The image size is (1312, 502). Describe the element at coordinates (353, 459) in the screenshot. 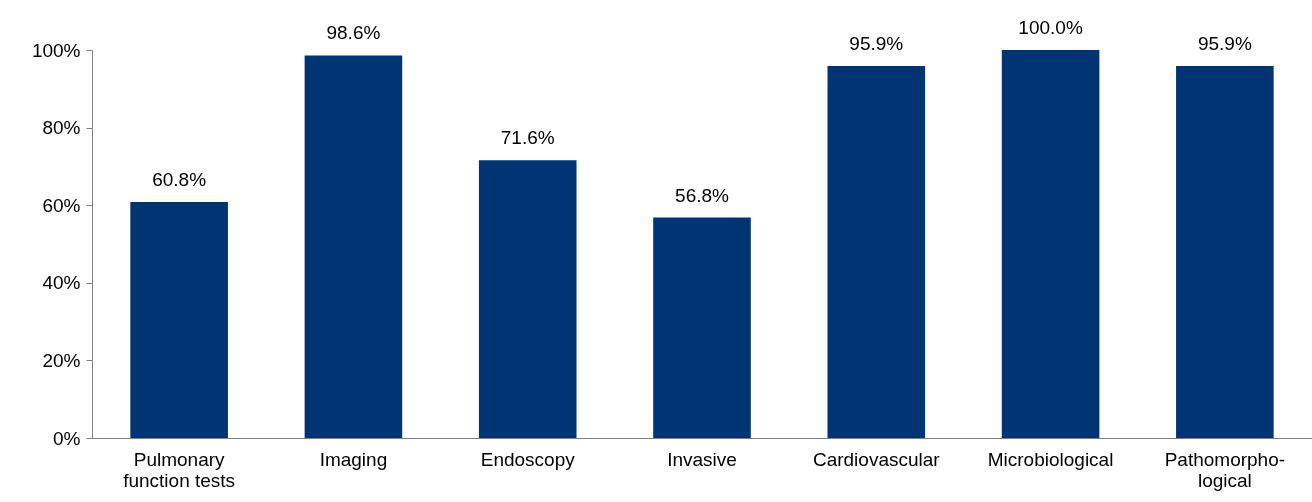

I see `x-tick-label: Imaging` at that location.